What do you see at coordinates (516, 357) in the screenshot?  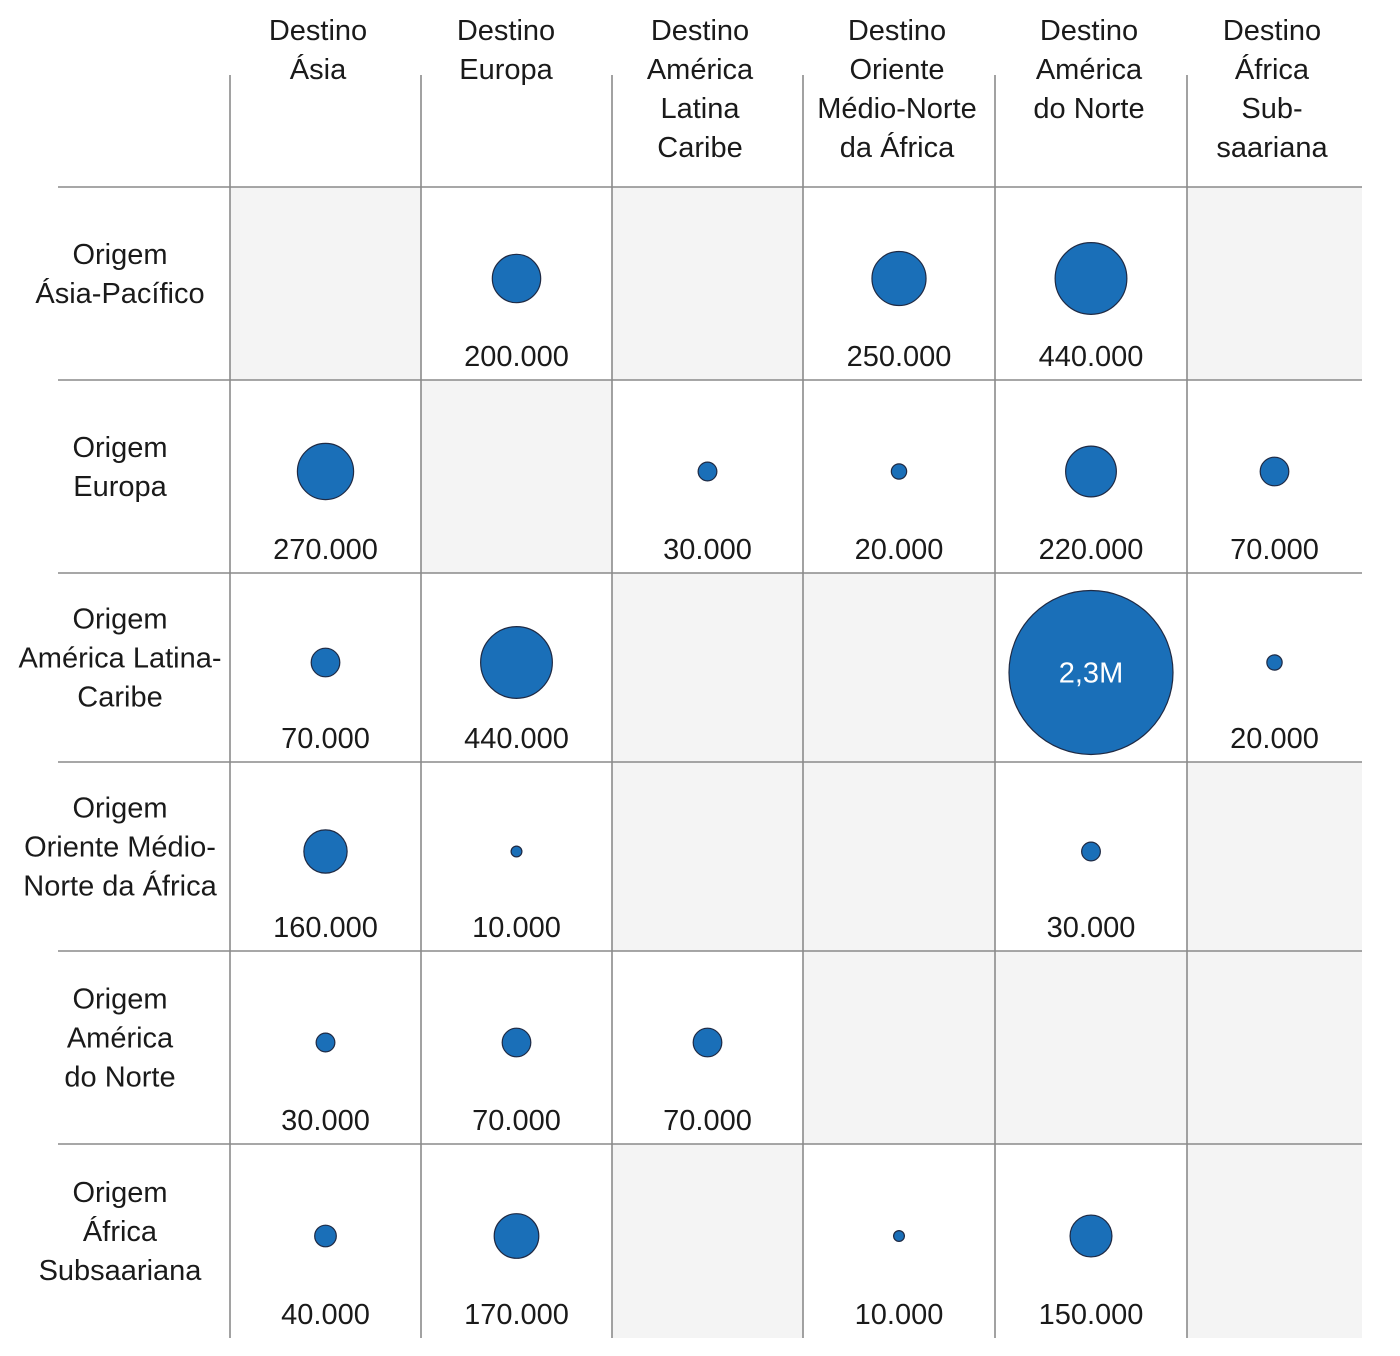 I see `value-label: 200.000` at bounding box center [516, 357].